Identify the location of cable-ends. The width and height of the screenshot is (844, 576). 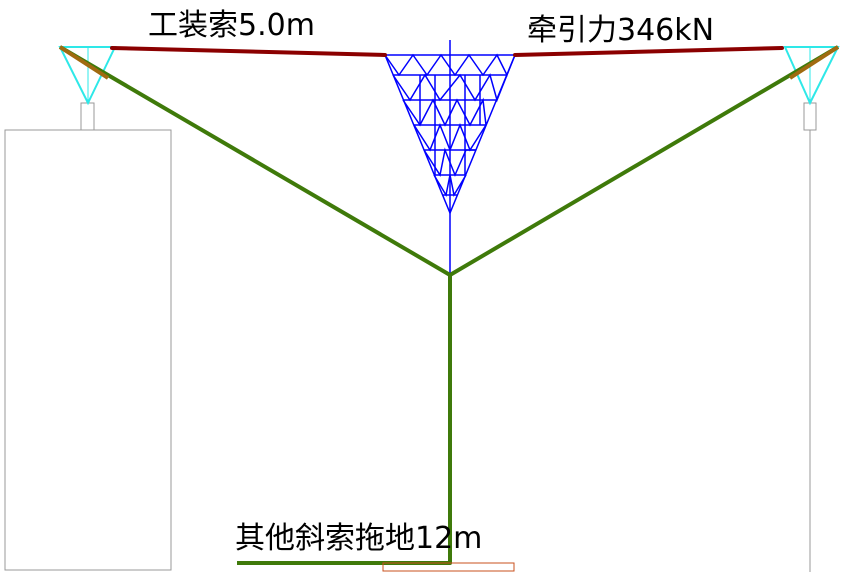
(449, 62).